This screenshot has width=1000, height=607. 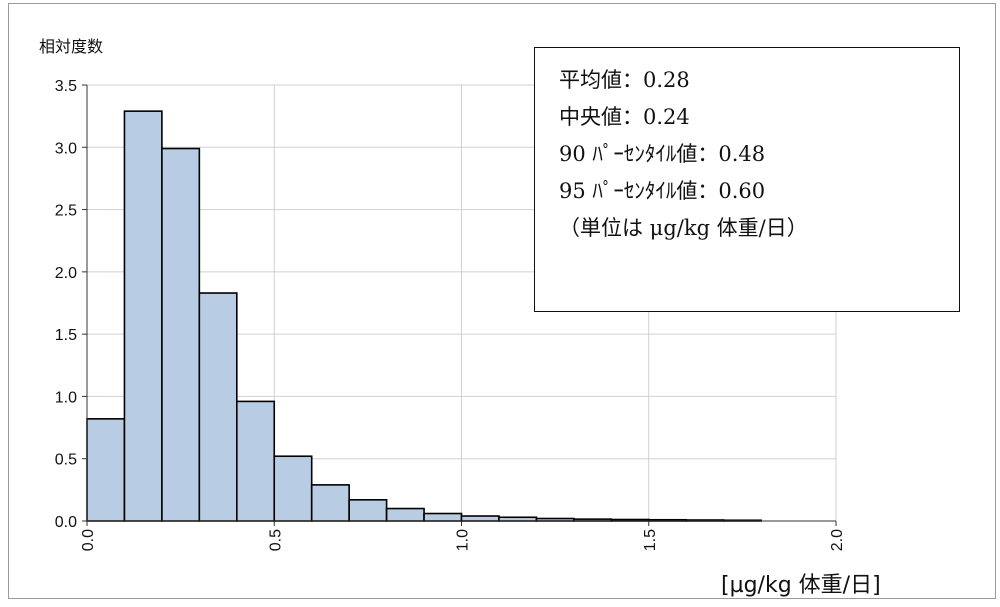 I want to click on mean-stat: 平均値：0.28, so click(x=624, y=80).